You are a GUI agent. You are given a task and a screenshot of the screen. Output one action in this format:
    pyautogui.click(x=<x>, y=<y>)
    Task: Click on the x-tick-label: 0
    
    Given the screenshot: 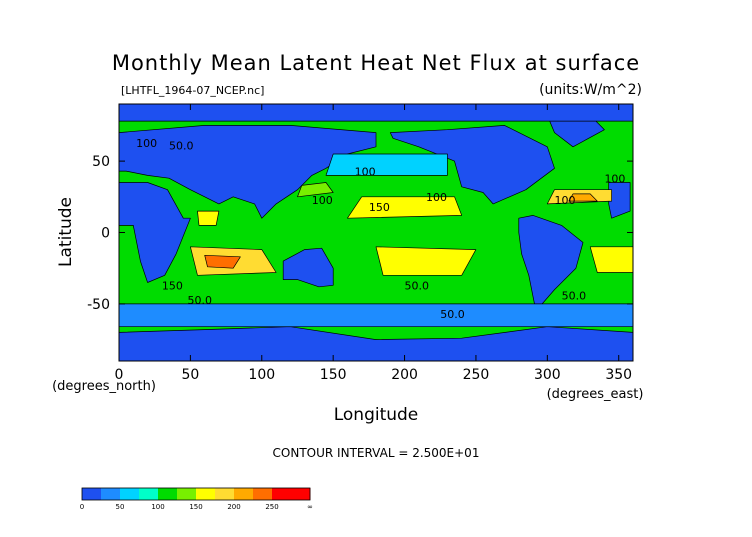 What is the action you would take?
    pyautogui.click(x=119, y=375)
    